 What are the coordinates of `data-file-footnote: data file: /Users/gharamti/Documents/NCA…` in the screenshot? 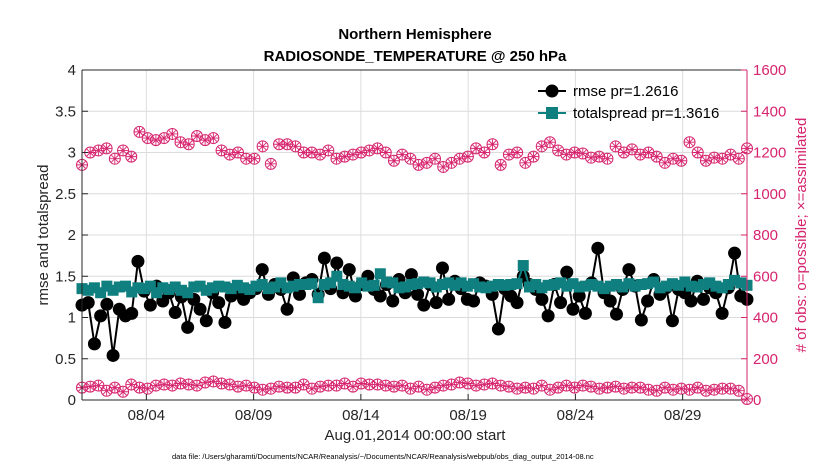 It's located at (383, 456).